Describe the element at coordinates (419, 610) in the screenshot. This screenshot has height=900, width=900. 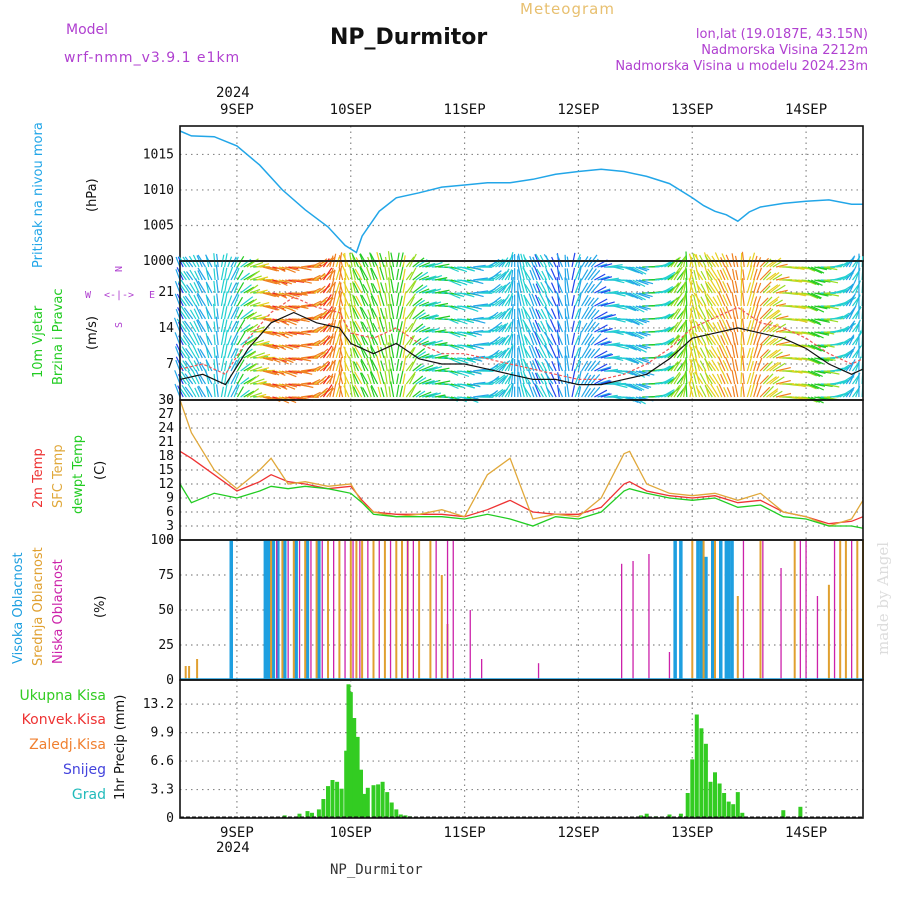
I see `mid-cloud-bar` at that location.